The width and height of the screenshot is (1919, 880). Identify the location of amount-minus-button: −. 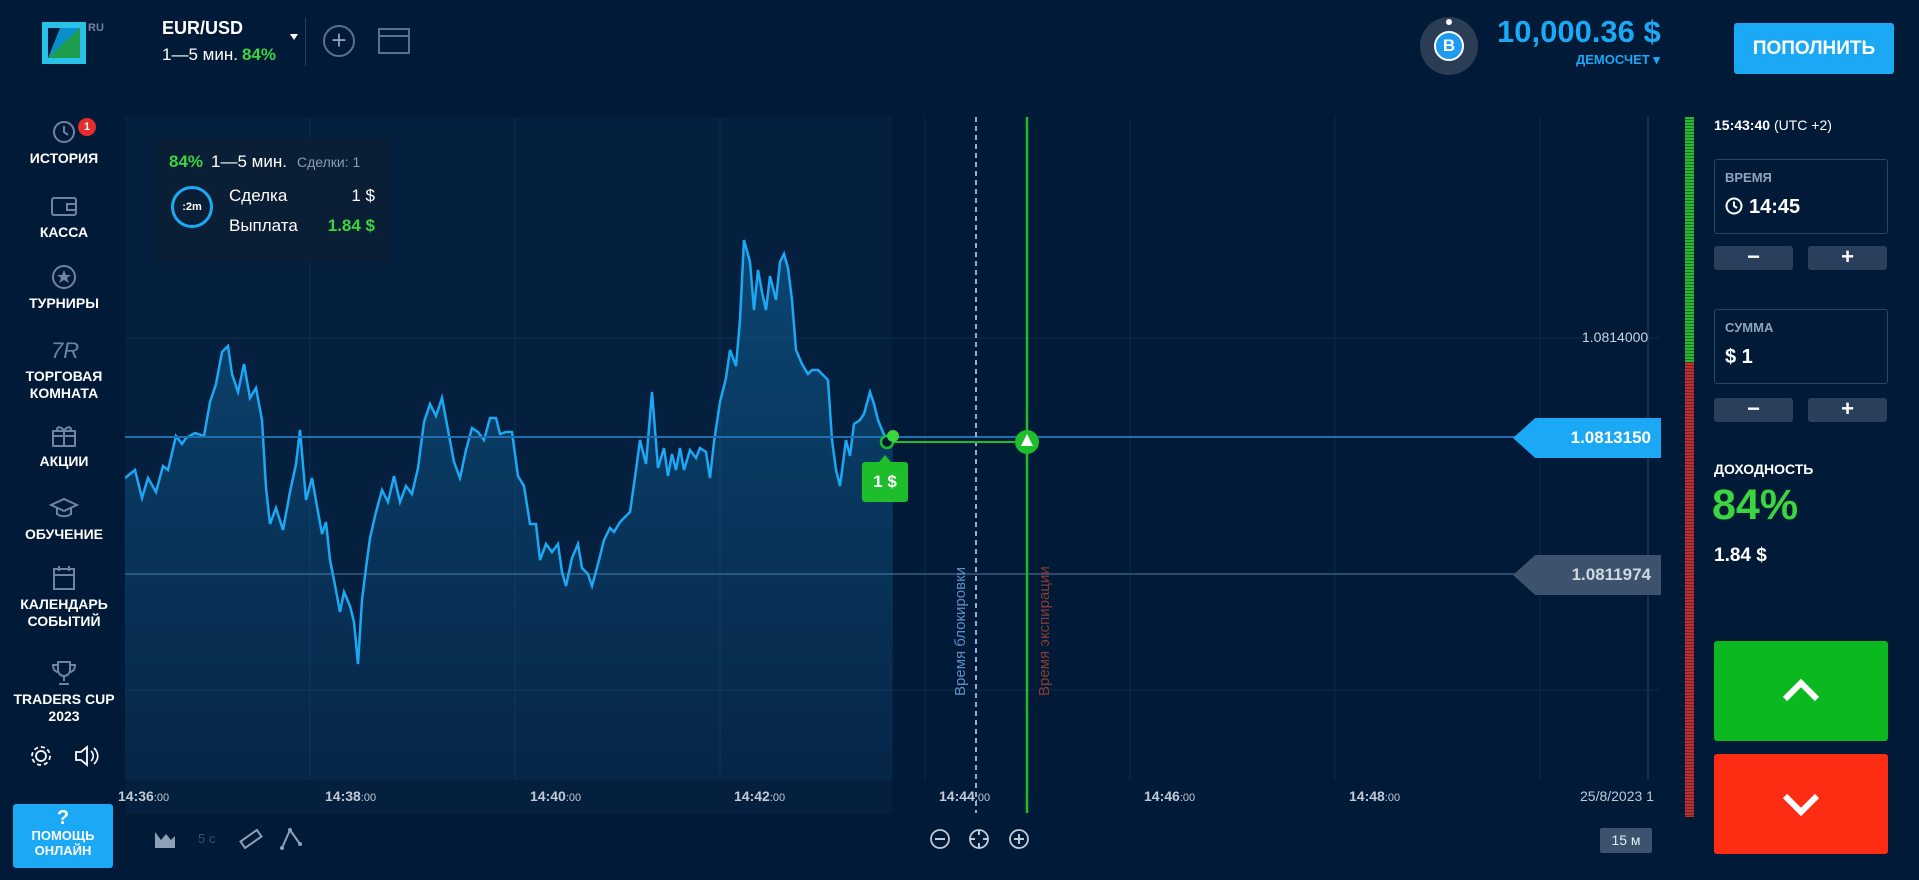
(1753, 410).